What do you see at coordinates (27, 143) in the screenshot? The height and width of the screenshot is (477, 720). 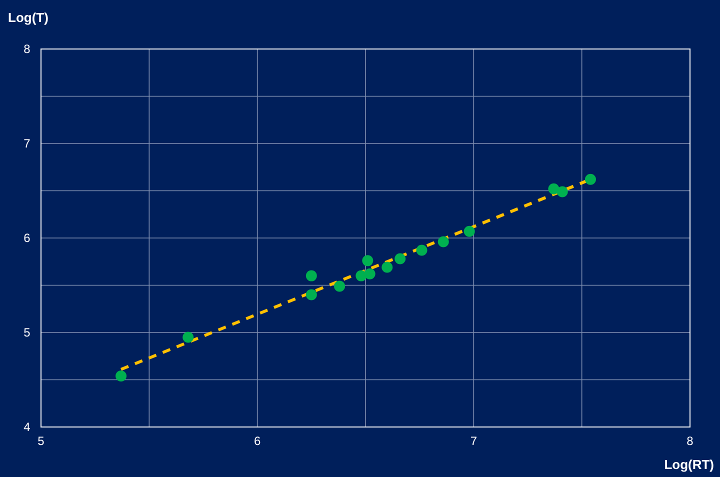 I see `y-tick-label: 7` at bounding box center [27, 143].